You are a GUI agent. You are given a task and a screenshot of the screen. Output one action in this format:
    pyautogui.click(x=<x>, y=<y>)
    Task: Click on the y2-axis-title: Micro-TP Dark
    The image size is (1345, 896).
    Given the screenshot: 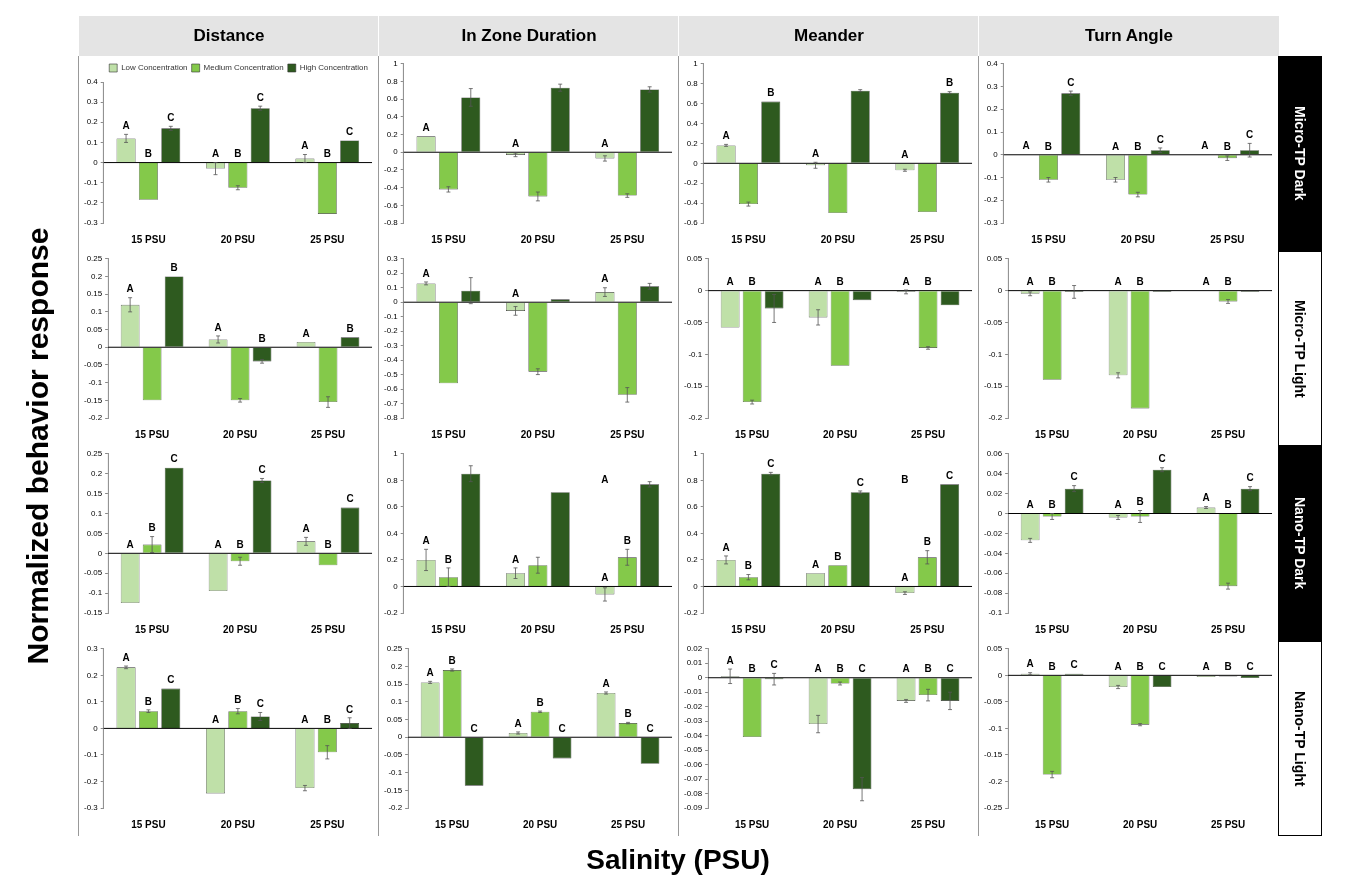 What is the action you would take?
    pyautogui.click(x=1300, y=153)
    